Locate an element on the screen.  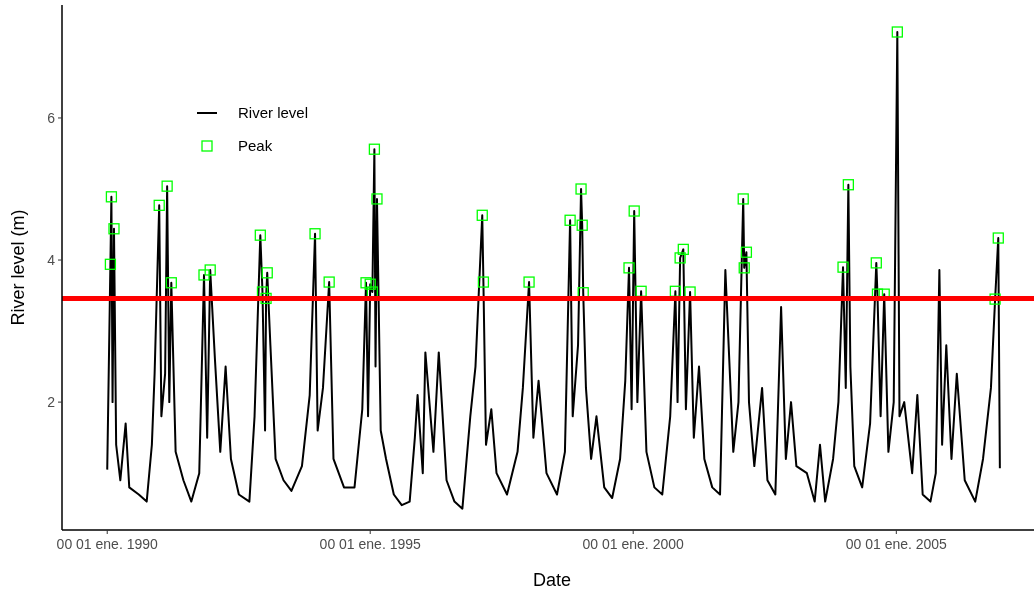
x-tick-label: 00 01 ene. 1995 is located at coordinates (370, 544).